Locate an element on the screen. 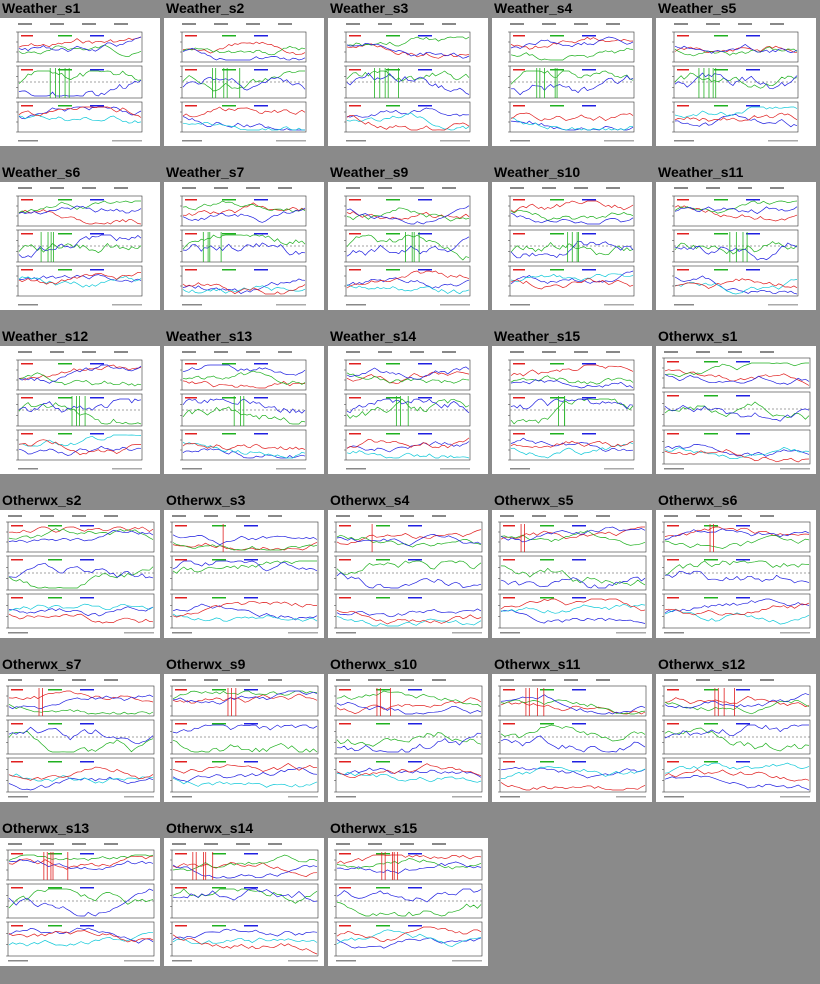  thumbnail-card: Otherwx_s9 is located at coordinates (244, 738).